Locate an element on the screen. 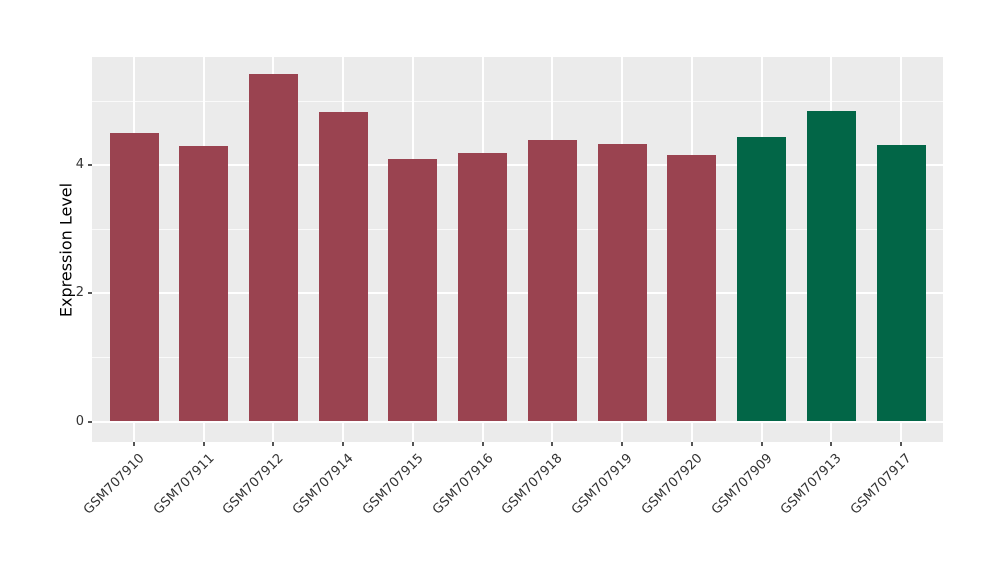 This screenshot has height=580, width=1000. bar-GSM707920 is located at coordinates (692, 288).